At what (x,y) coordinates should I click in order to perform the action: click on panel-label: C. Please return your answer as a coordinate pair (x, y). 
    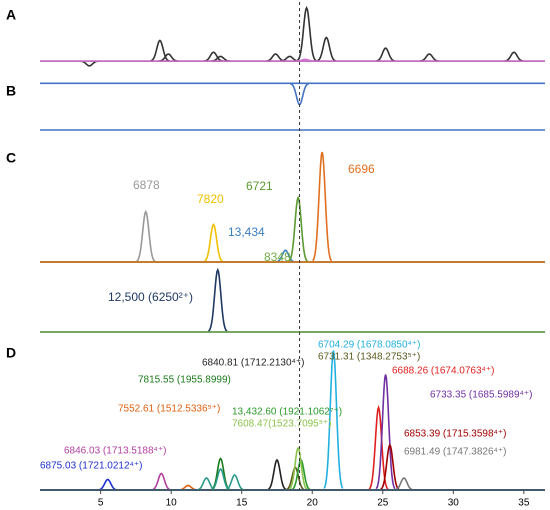
    Looking at the image, I should click on (11, 158).